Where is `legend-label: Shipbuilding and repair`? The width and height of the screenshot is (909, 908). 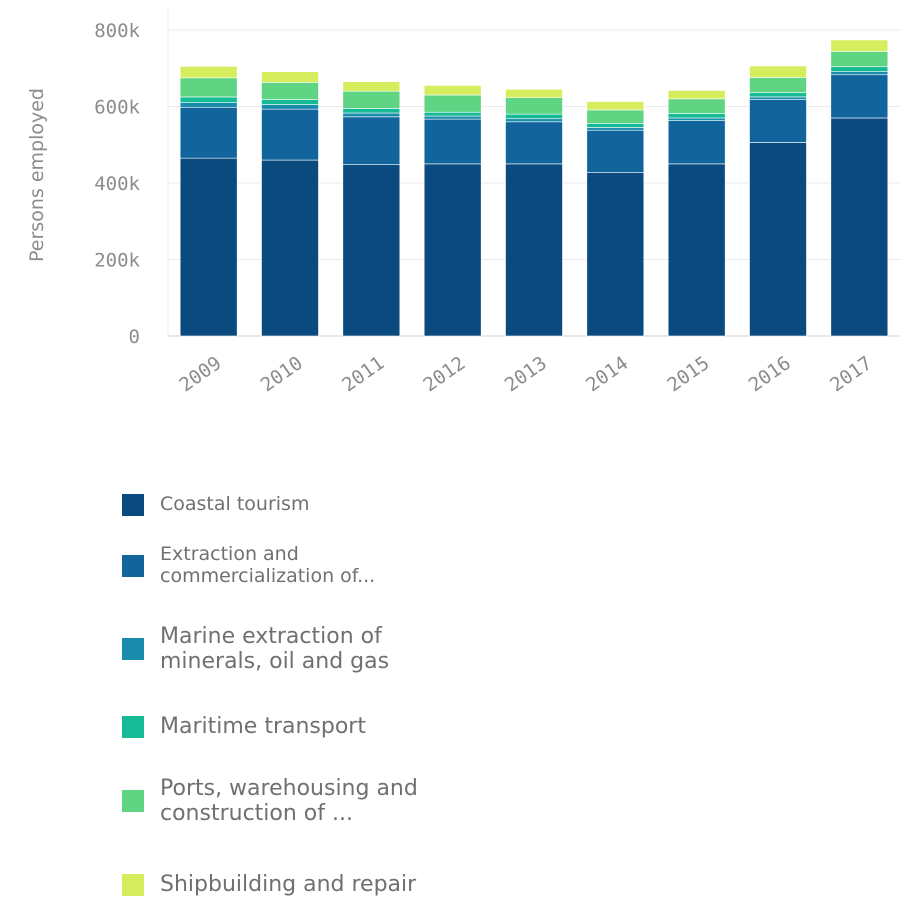 legend-label: Shipbuilding and repair is located at coordinates (288, 884).